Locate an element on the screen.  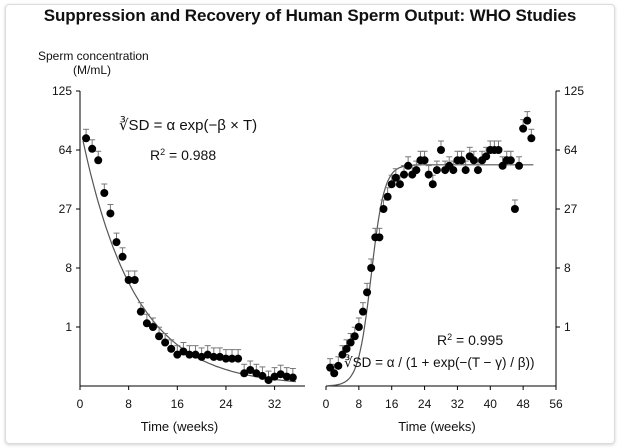
fit-equation: ∛SD = α / (1 + exp(−(T − γ) / β)) is located at coordinates (439, 362).